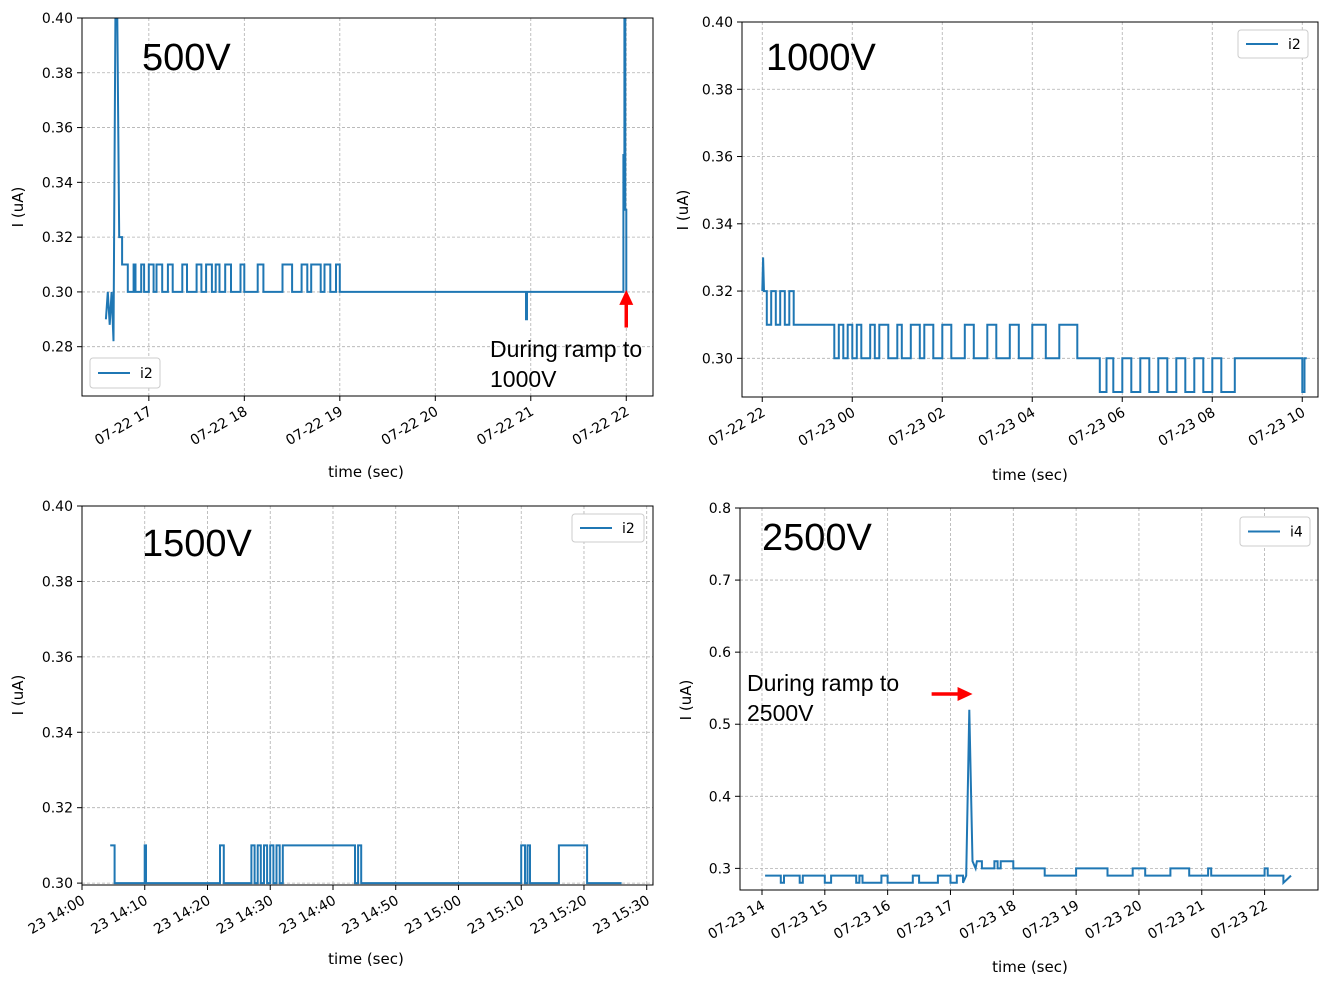  Describe the element at coordinates (1007, 427) in the screenshot. I see `x-tick-label: 07-23 04` at that location.